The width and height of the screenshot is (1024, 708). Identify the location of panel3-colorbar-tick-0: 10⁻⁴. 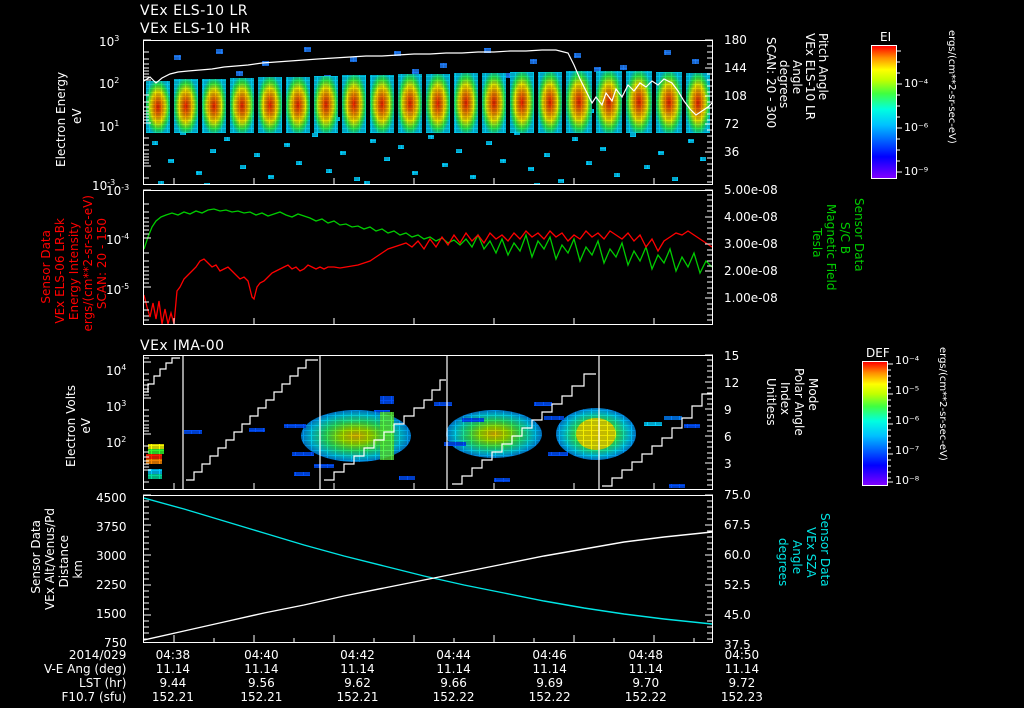
(907, 360).